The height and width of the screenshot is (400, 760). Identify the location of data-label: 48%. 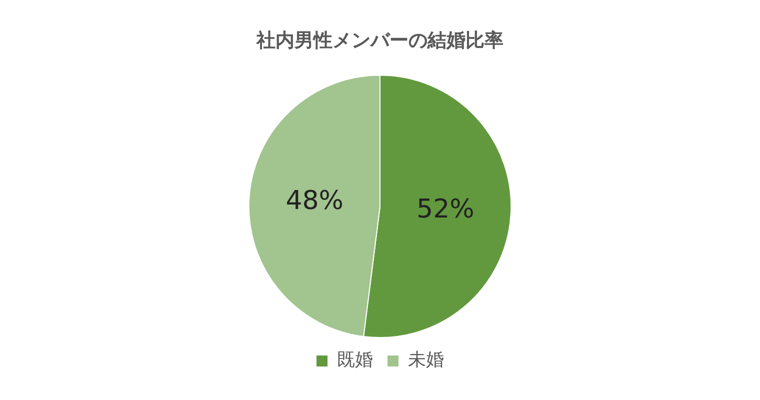
(315, 201).